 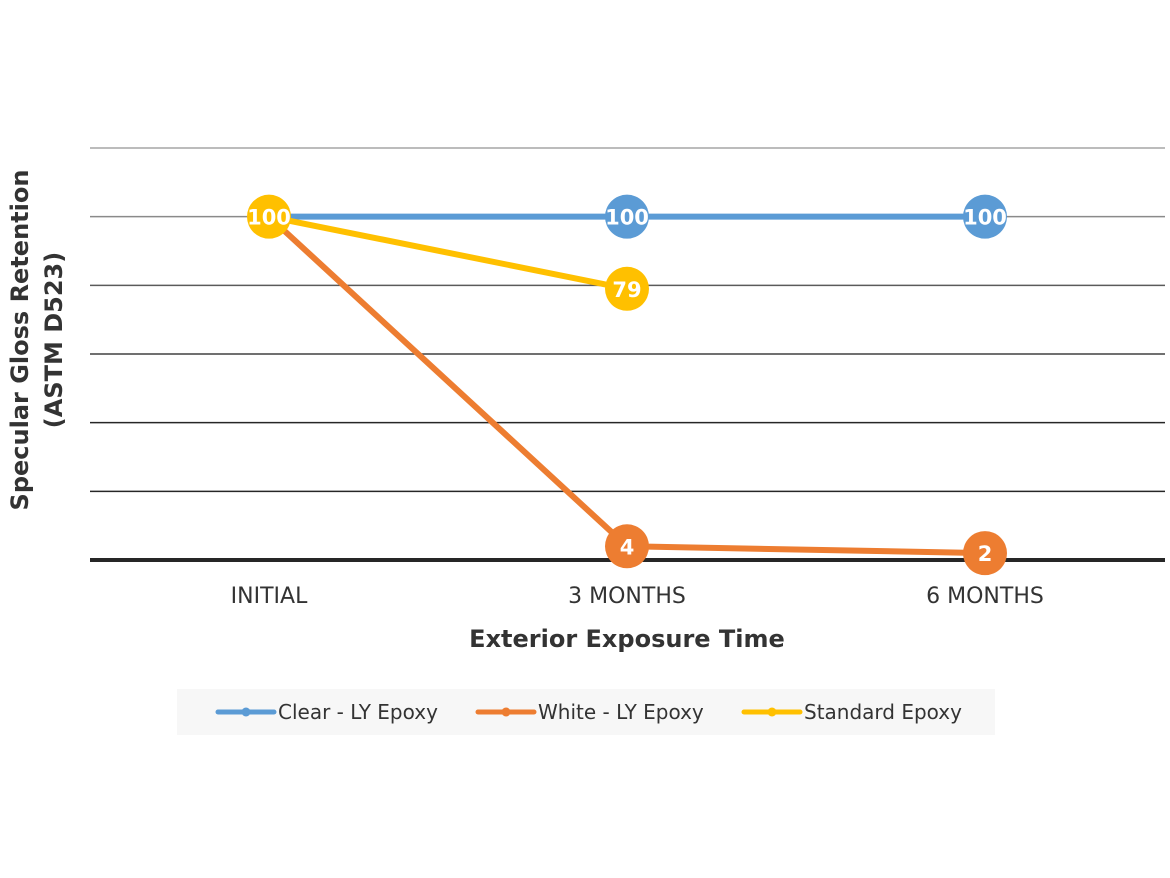 What do you see at coordinates (54, 340) in the screenshot?
I see `y-axis-title-line2: (ASTM D523)` at bounding box center [54, 340].